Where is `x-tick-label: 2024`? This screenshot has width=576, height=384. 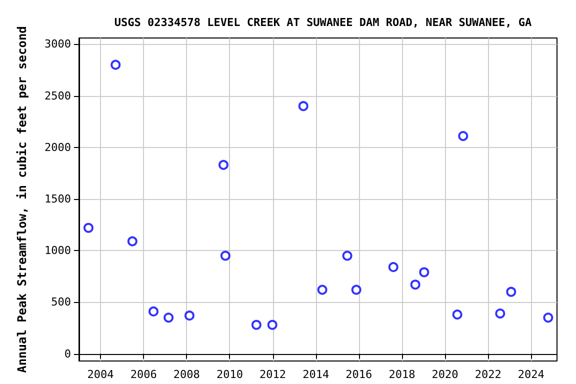
x-tick-label: 2024 is located at coordinates (531, 374).